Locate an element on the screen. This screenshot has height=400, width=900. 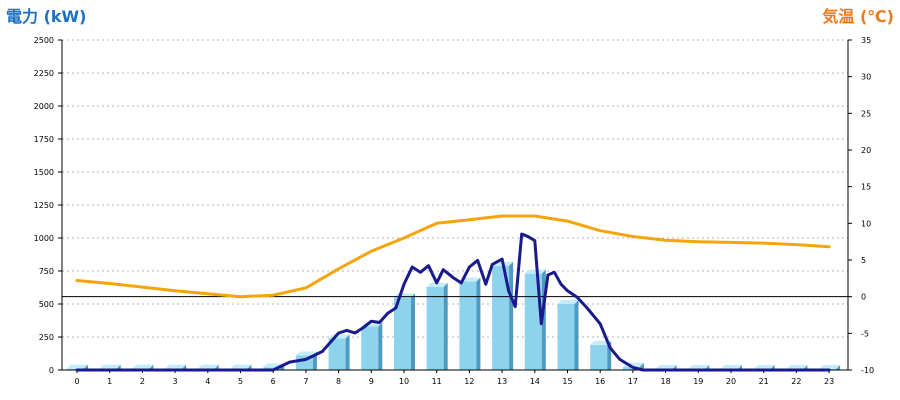
x-tick-label: 0 is located at coordinates (76, 381).